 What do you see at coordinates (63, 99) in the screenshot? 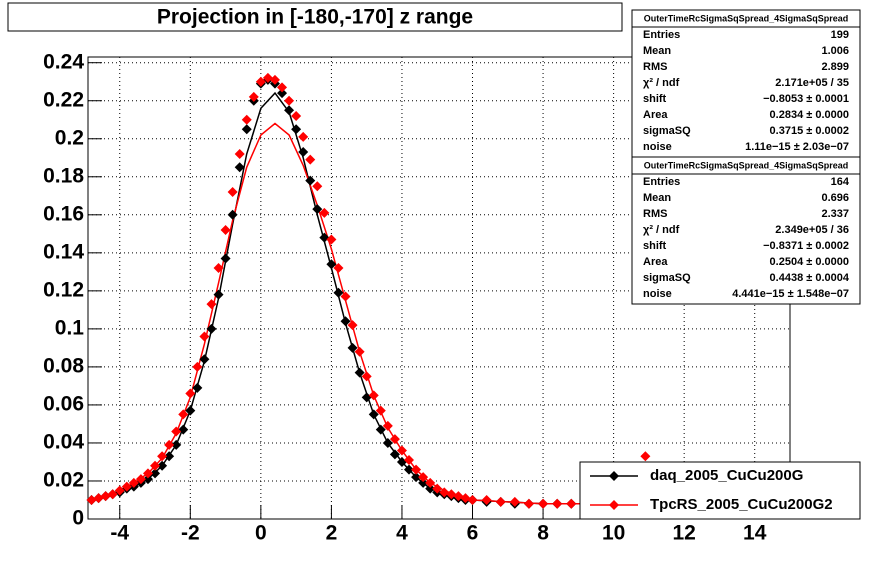
I see `y-tick-label: 0.22` at bounding box center [63, 99].